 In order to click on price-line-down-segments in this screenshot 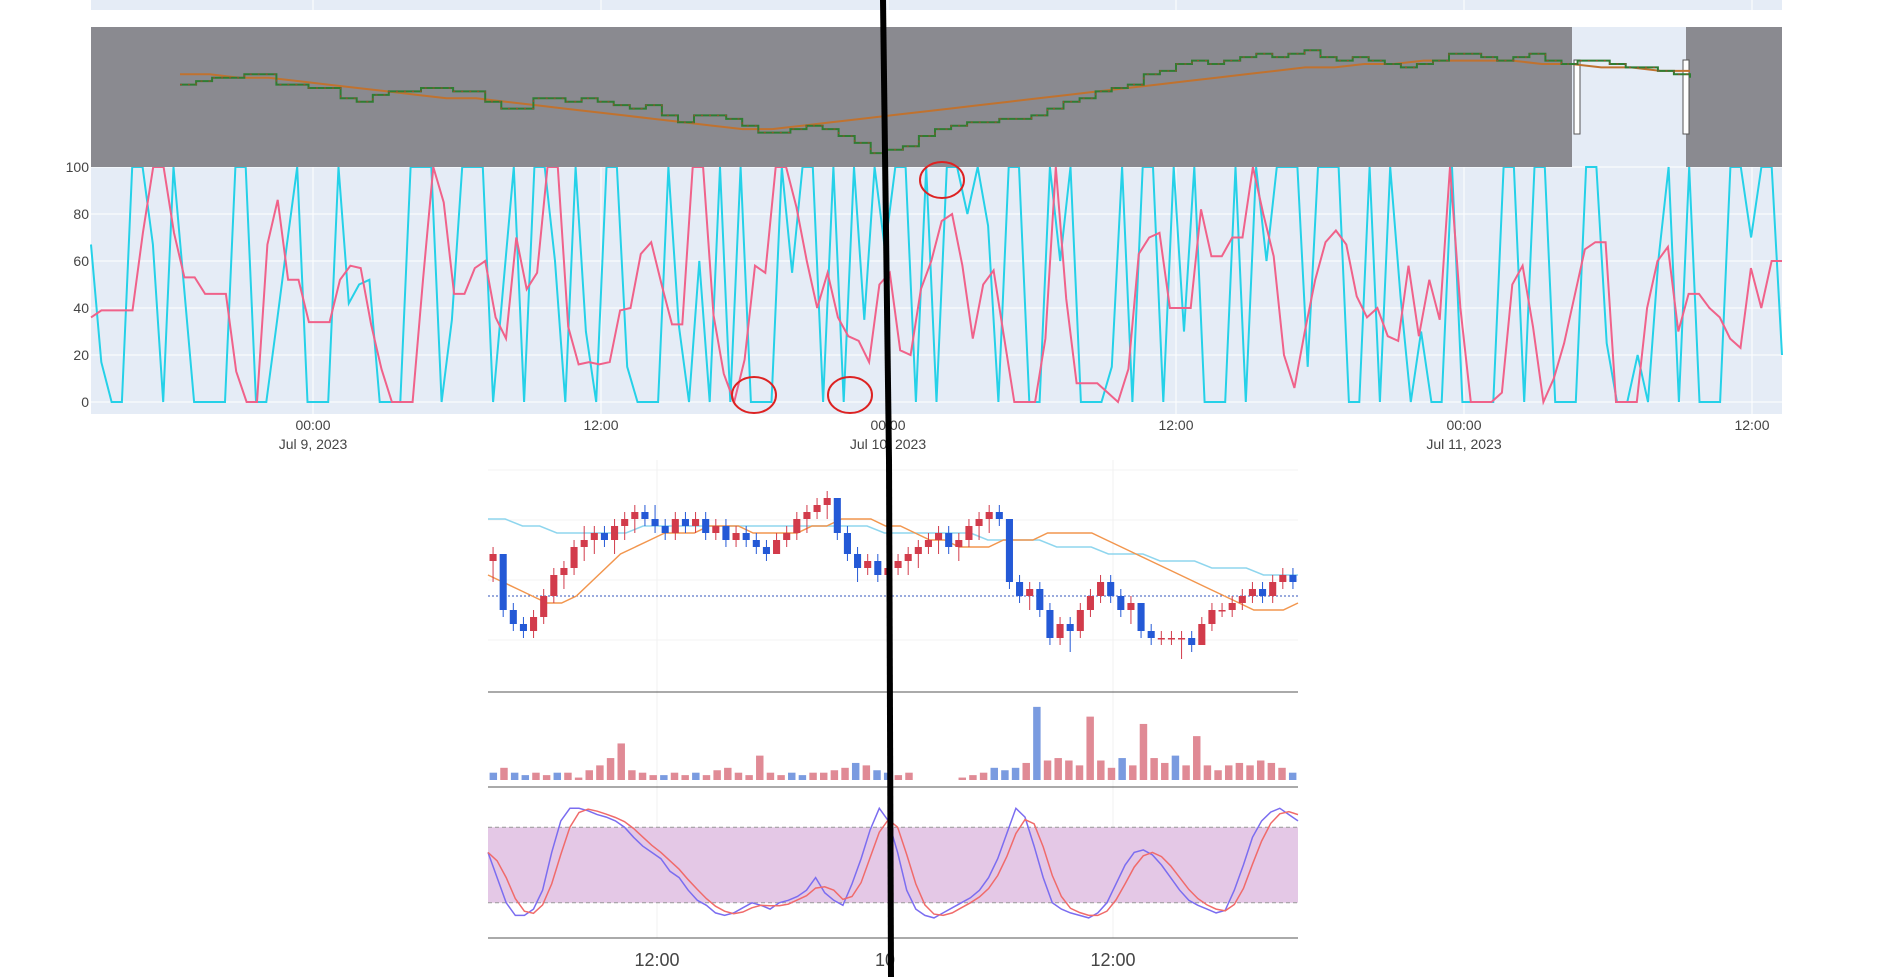, I will do `click(935, 101)`.